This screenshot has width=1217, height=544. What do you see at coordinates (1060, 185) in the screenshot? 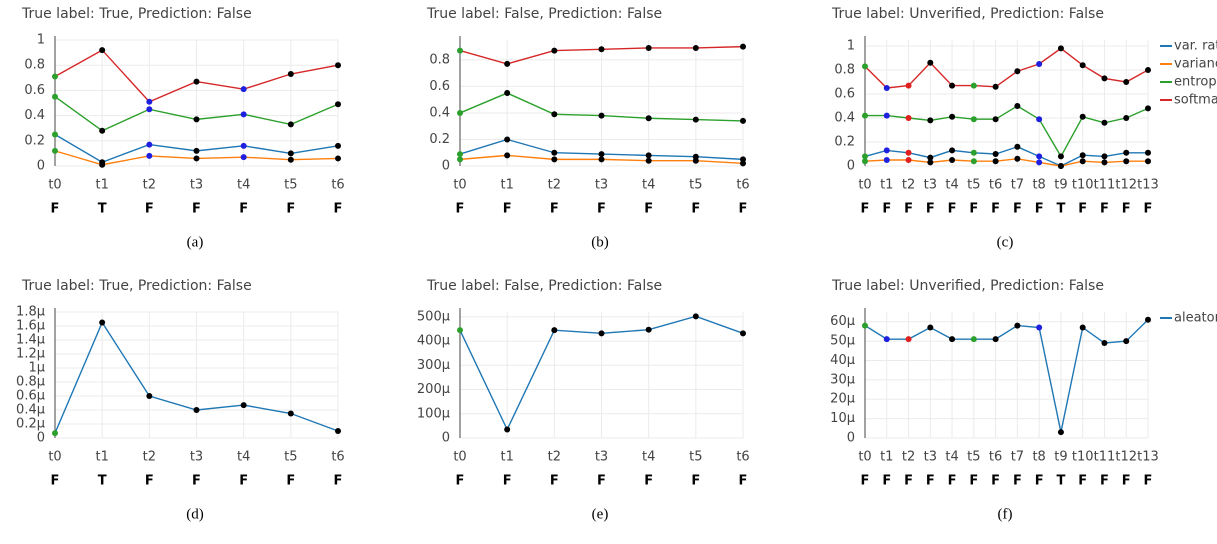
I see `x-tick-label: t9` at bounding box center [1060, 185].